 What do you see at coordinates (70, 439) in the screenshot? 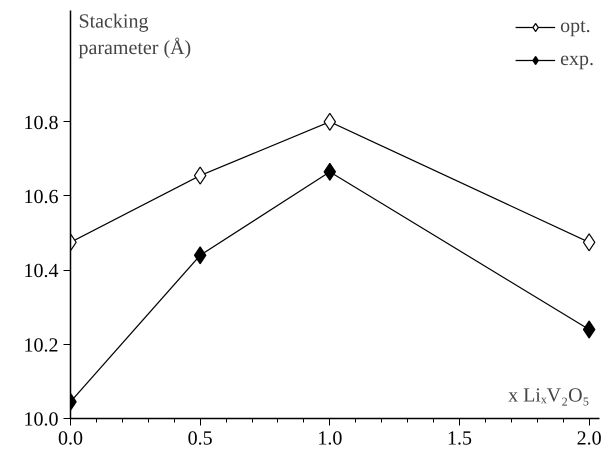
I see `x-tick-label: 0.0` at bounding box center [70, 439].